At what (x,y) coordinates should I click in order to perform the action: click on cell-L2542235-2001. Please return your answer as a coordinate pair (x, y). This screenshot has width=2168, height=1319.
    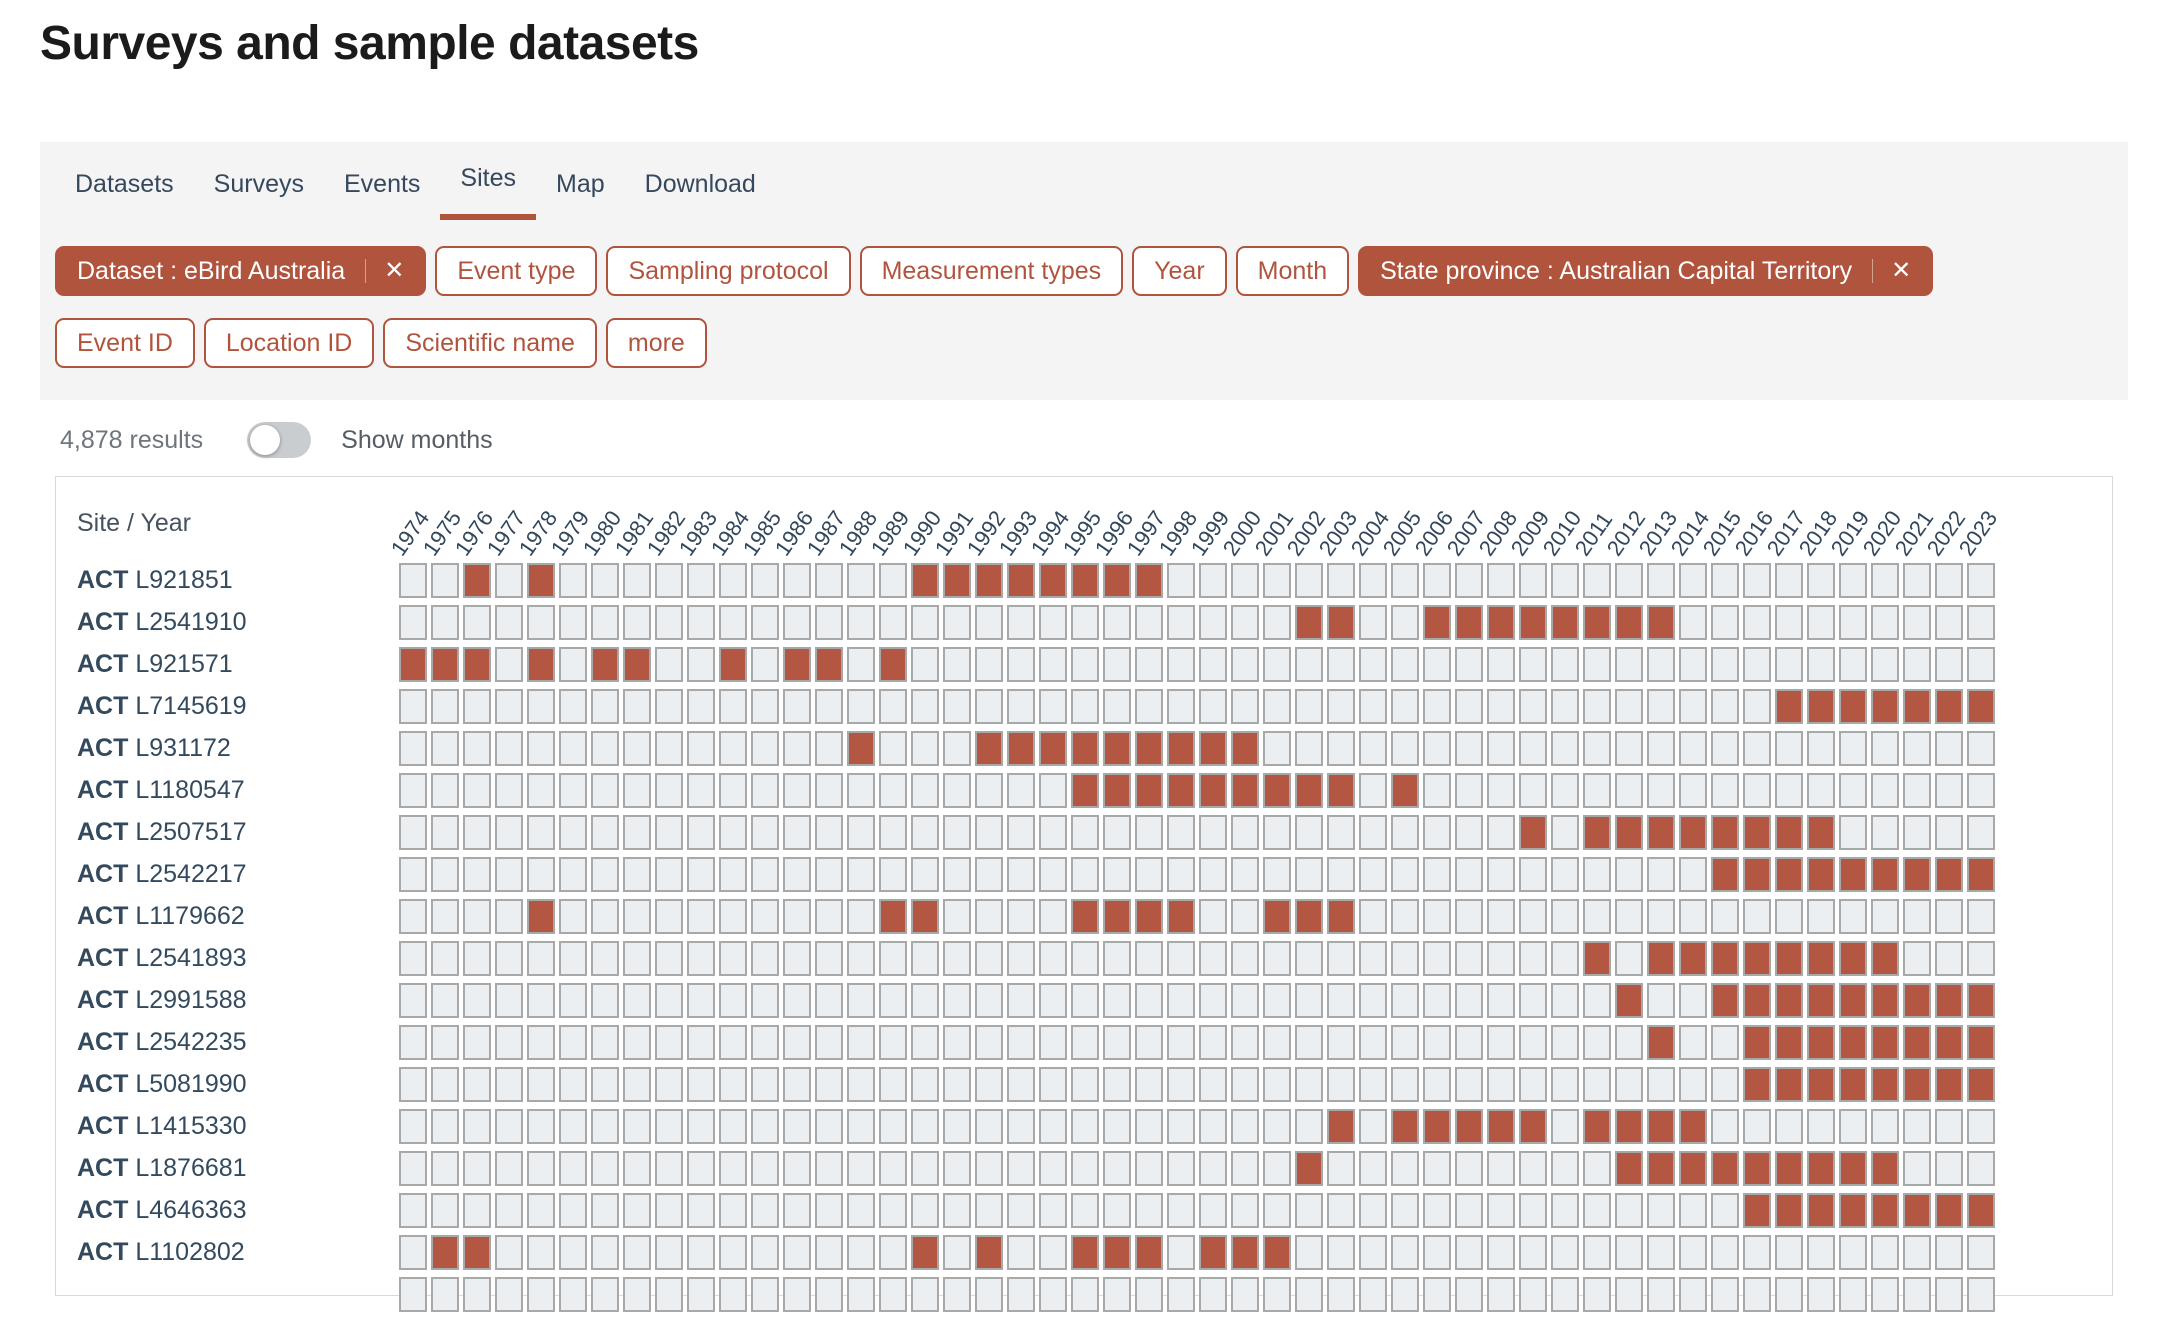
    Looking at the image, I should click on (1277, 1042).